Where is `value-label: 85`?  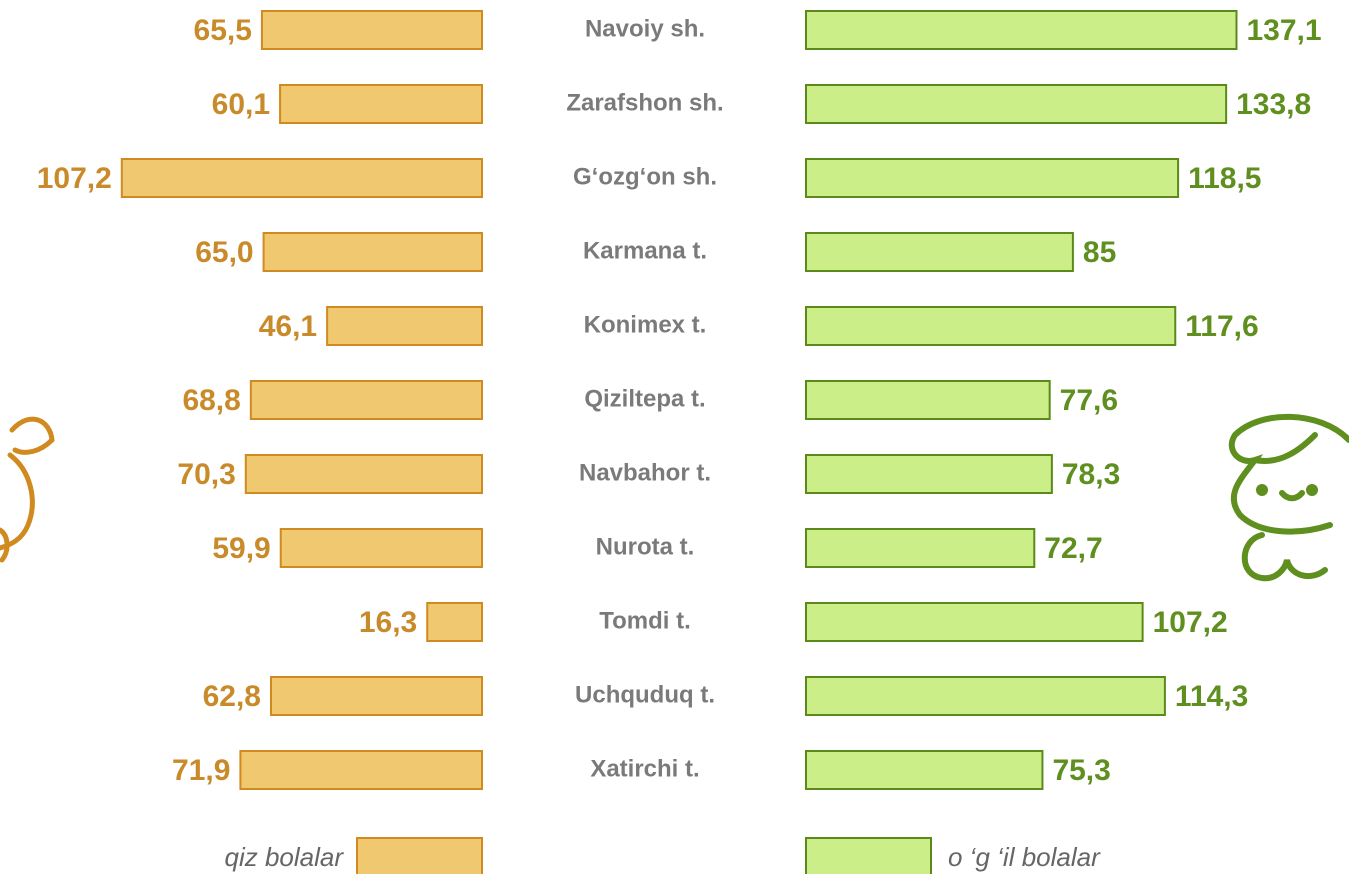
value-label: 85 is located at coordinates (1099, 252).